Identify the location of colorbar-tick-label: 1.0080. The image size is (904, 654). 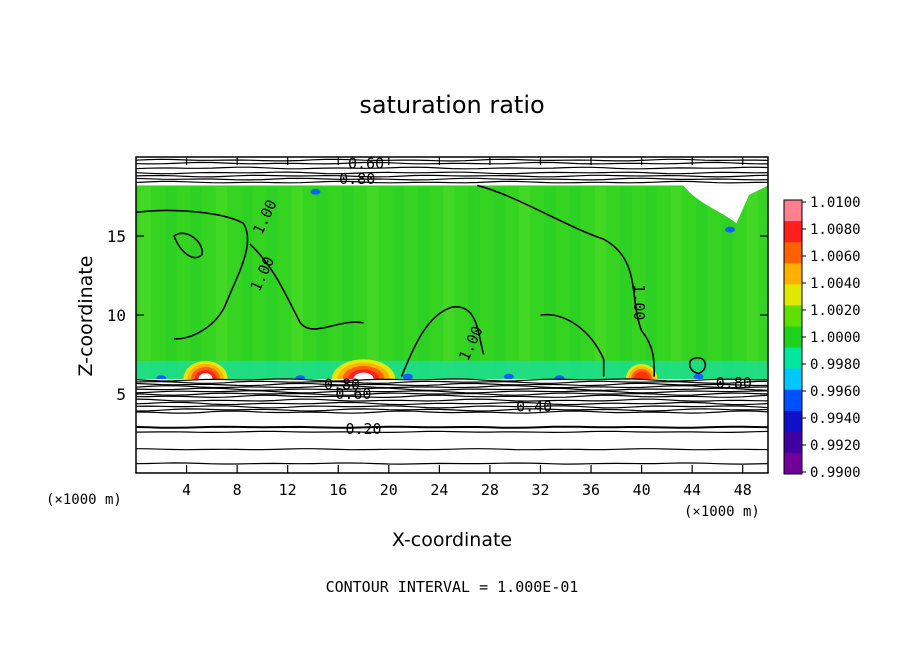
(835, 230).